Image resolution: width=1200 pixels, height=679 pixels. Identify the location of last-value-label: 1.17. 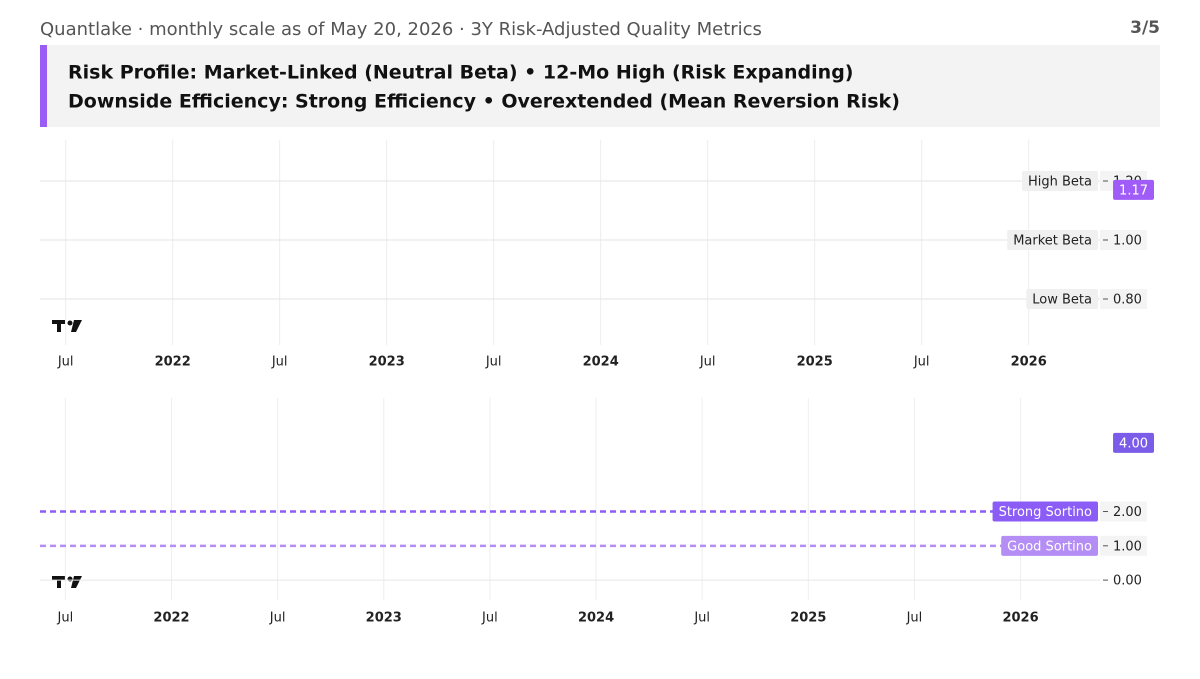
(1133, 190).